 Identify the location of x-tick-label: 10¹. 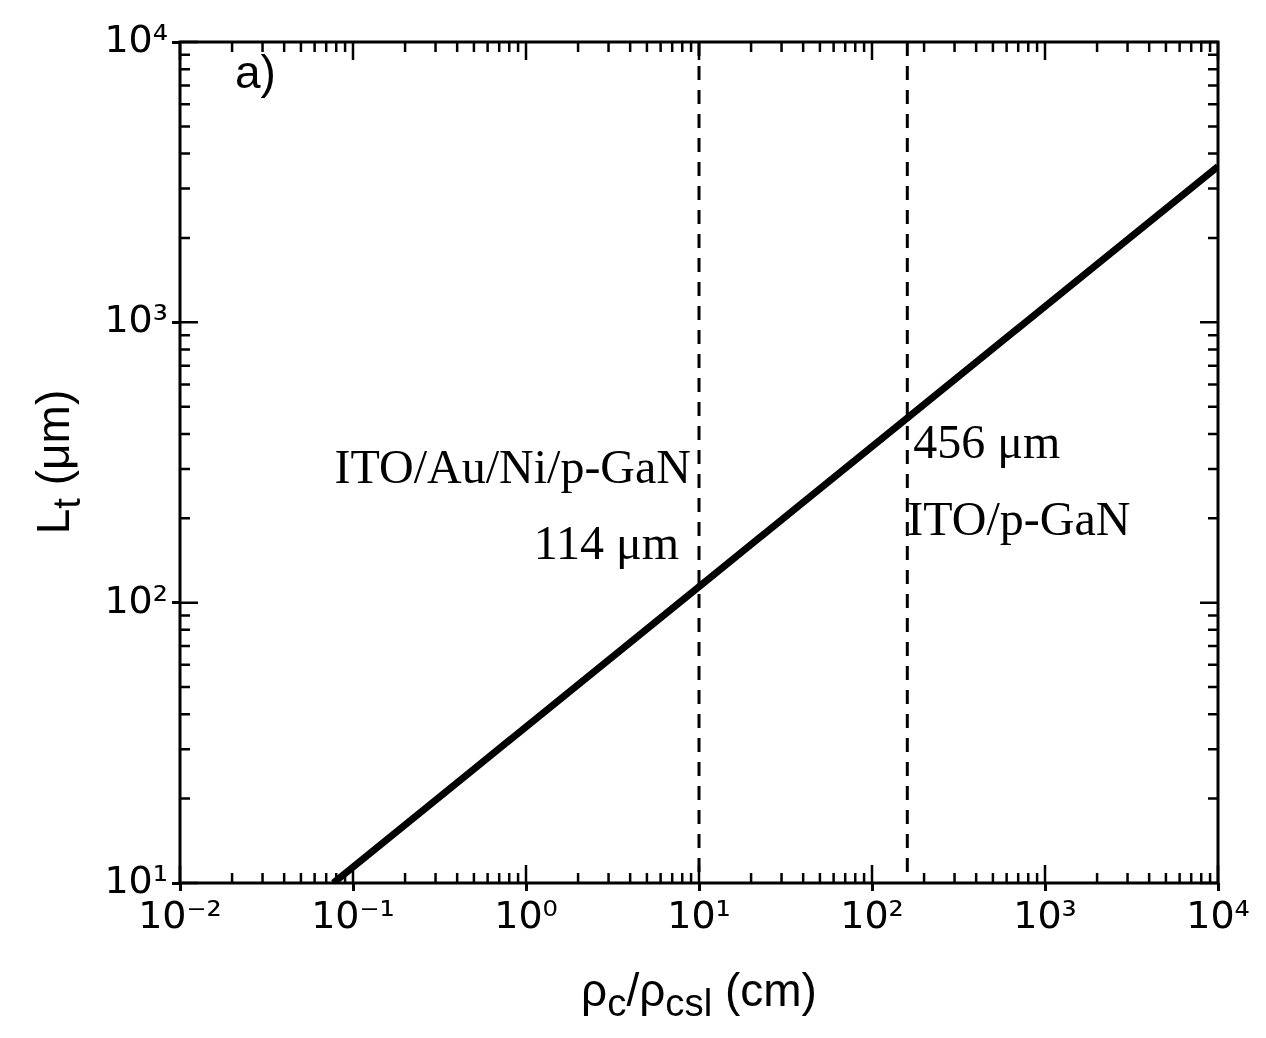
(699, 914).